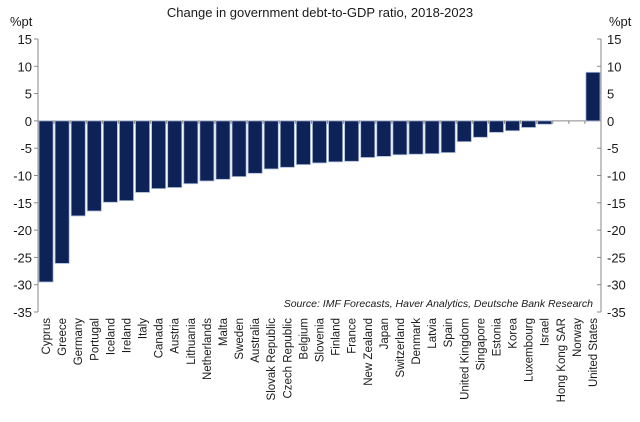 This screenshot has height=422, width=640. Describe the element at coordinates (353, 336) in the screenshot. I see `category-label: France` at that location.